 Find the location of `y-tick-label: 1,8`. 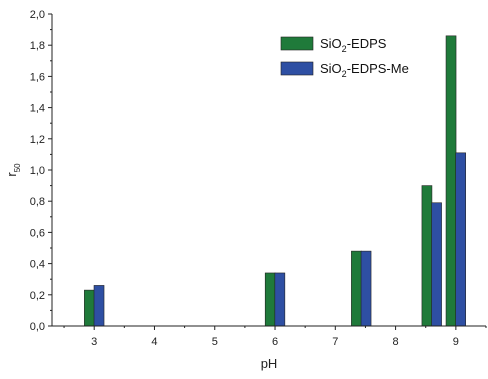

y-tick-label: 1,8 is located at coordinates (37, 46).